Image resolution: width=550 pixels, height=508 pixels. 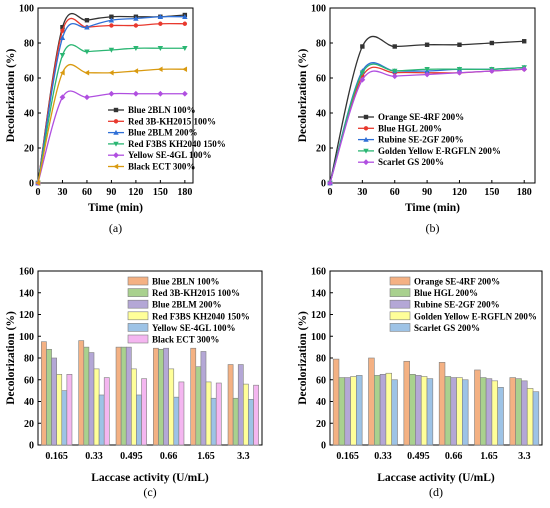 What do you see at coordinates (185, 340) in the screenshot?
I see `legend-label: Black ECT 300%` at bounding box center [185, 340].